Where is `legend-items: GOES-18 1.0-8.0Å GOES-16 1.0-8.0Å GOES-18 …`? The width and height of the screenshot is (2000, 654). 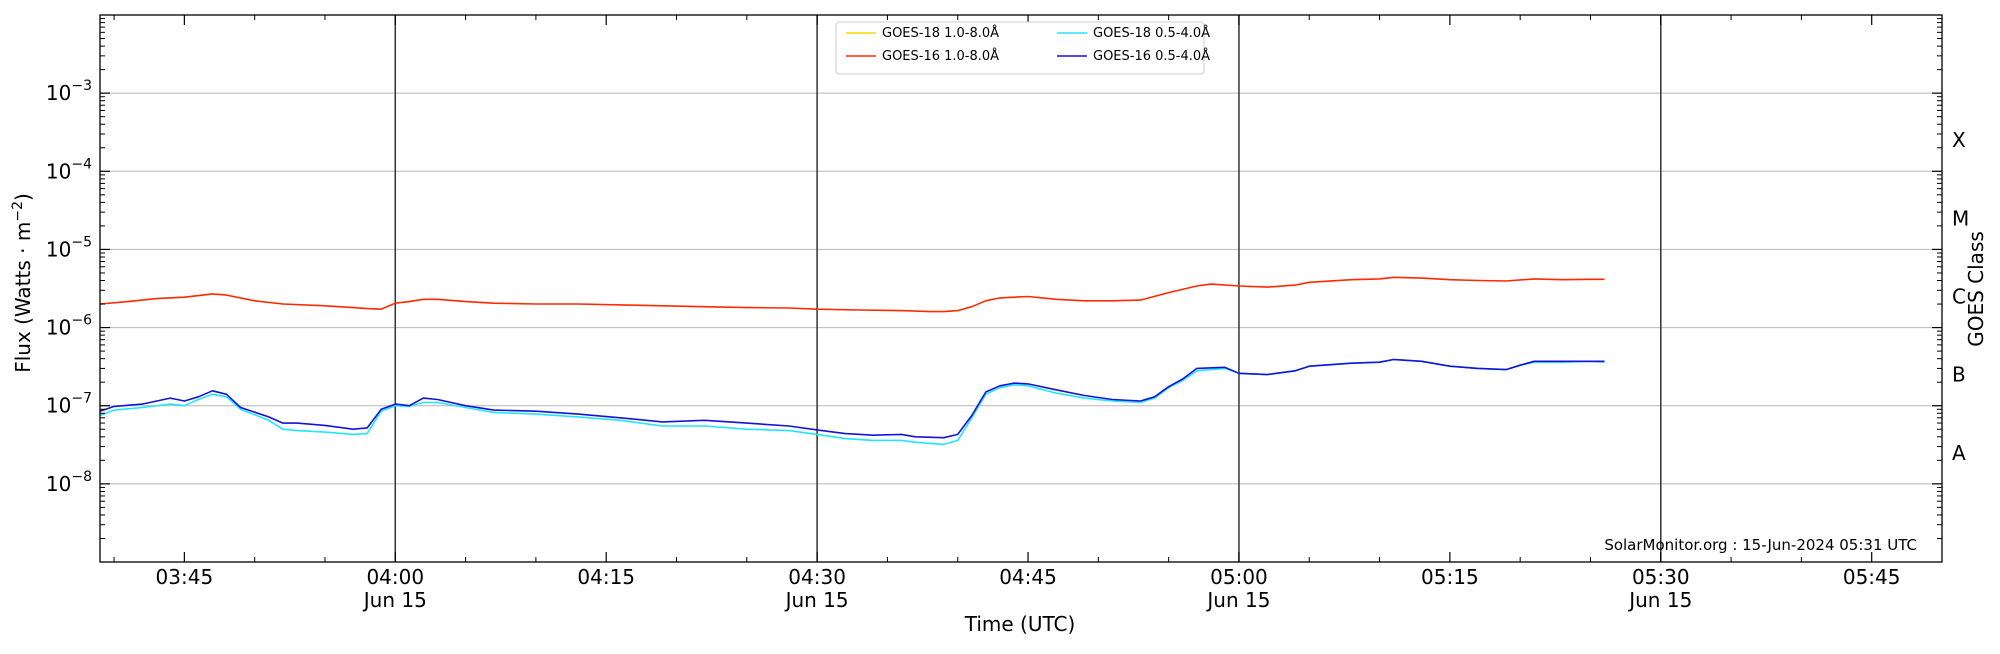 legend-items: GOES-18 1.0-8.0Å GOES-16 1.0-8.0Å GOES-18 … is located at coordinates (1028, 44).